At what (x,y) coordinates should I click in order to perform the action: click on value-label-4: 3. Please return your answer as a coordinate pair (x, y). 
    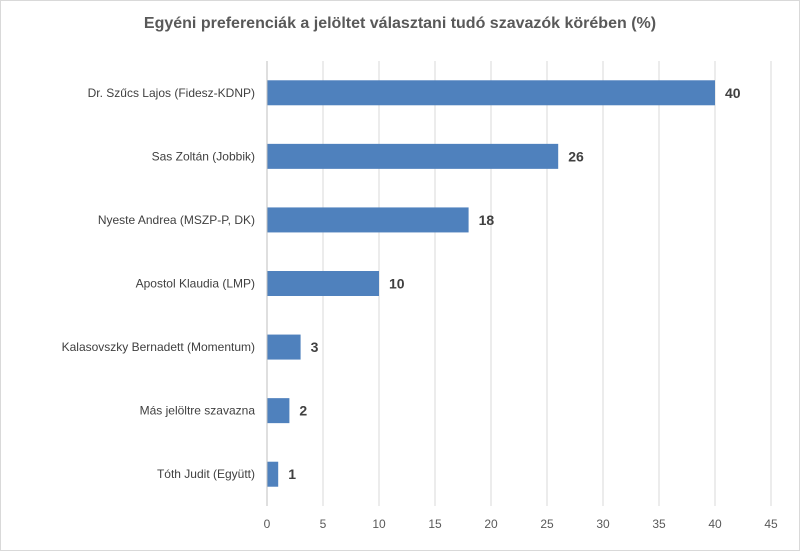
    Looking at the image, I should click on (315, 347).